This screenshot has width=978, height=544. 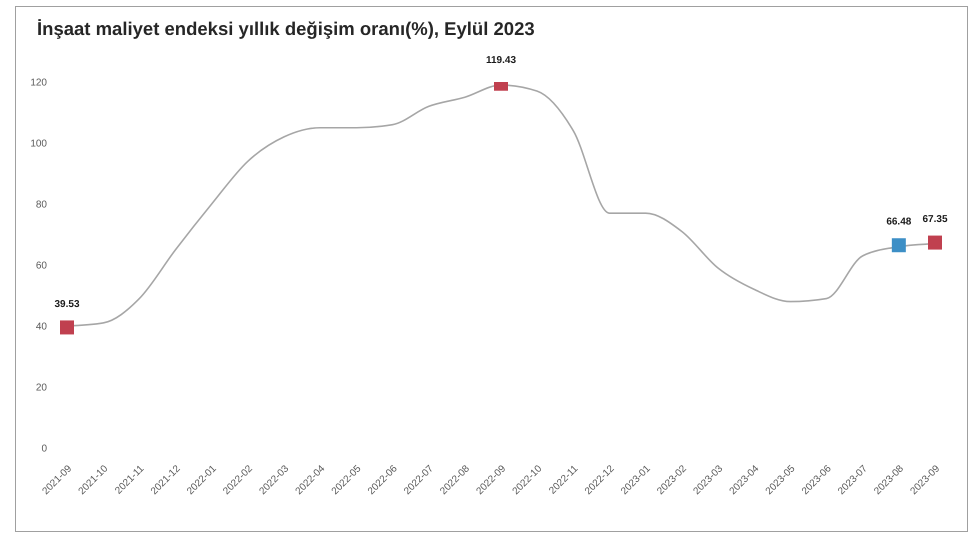 What do you see at coordinates (286, 29) in the screenshot?
I see `chart-title: İnşaat maliyet endeksi yıllık değişim oranı(%), Eylül 2023` at bounding box center [286, 29].